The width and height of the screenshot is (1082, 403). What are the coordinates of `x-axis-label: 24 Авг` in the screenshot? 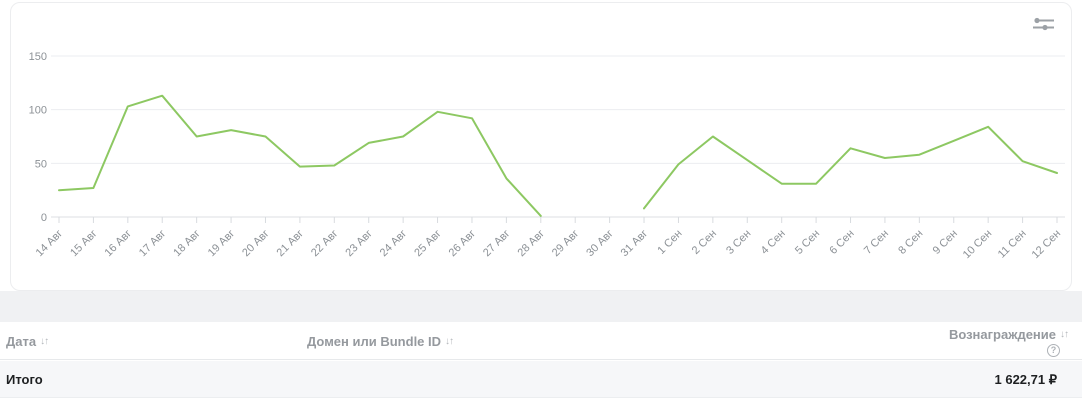 It's located at (393, 243).